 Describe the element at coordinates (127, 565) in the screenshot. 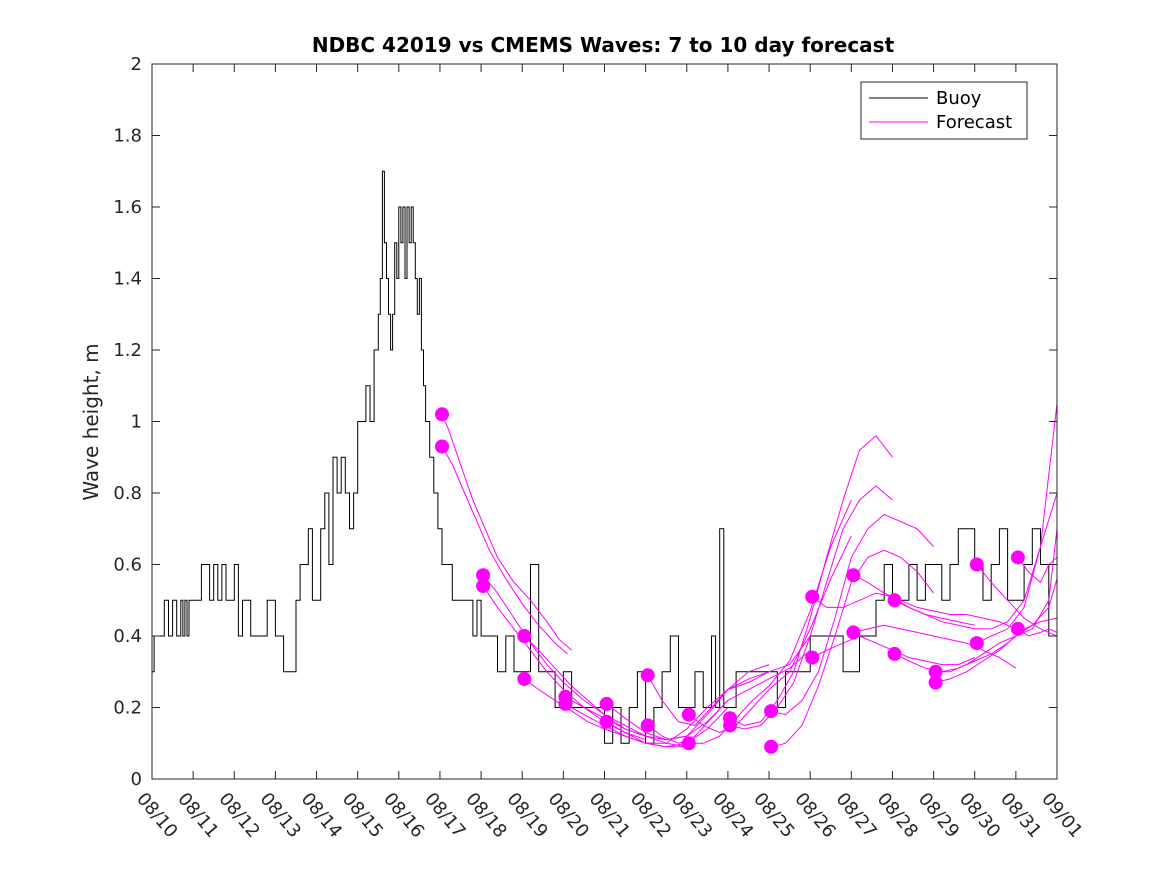

I see `y-tick-label: 0.6` at that location.